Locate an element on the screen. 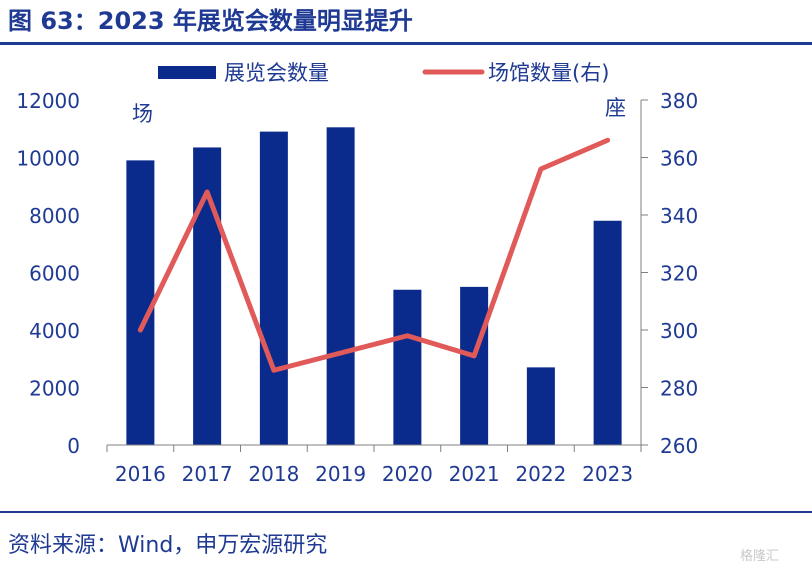 Image resolution: width=812 pixels, height=572 pixels. watermark-logo: 格隆汇 is located at coordinates (760, 556).